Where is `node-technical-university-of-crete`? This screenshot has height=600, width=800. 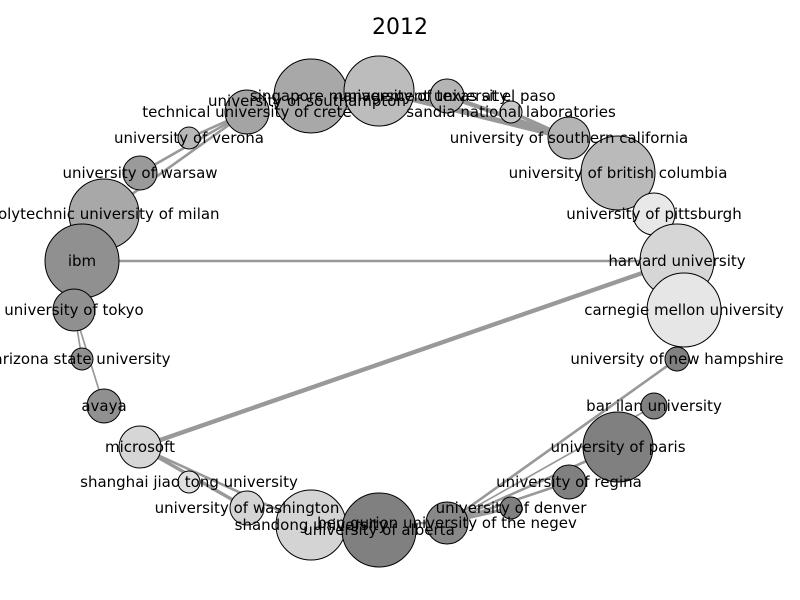 node-technical-university-of-crete is located at coordinates (247, 112).